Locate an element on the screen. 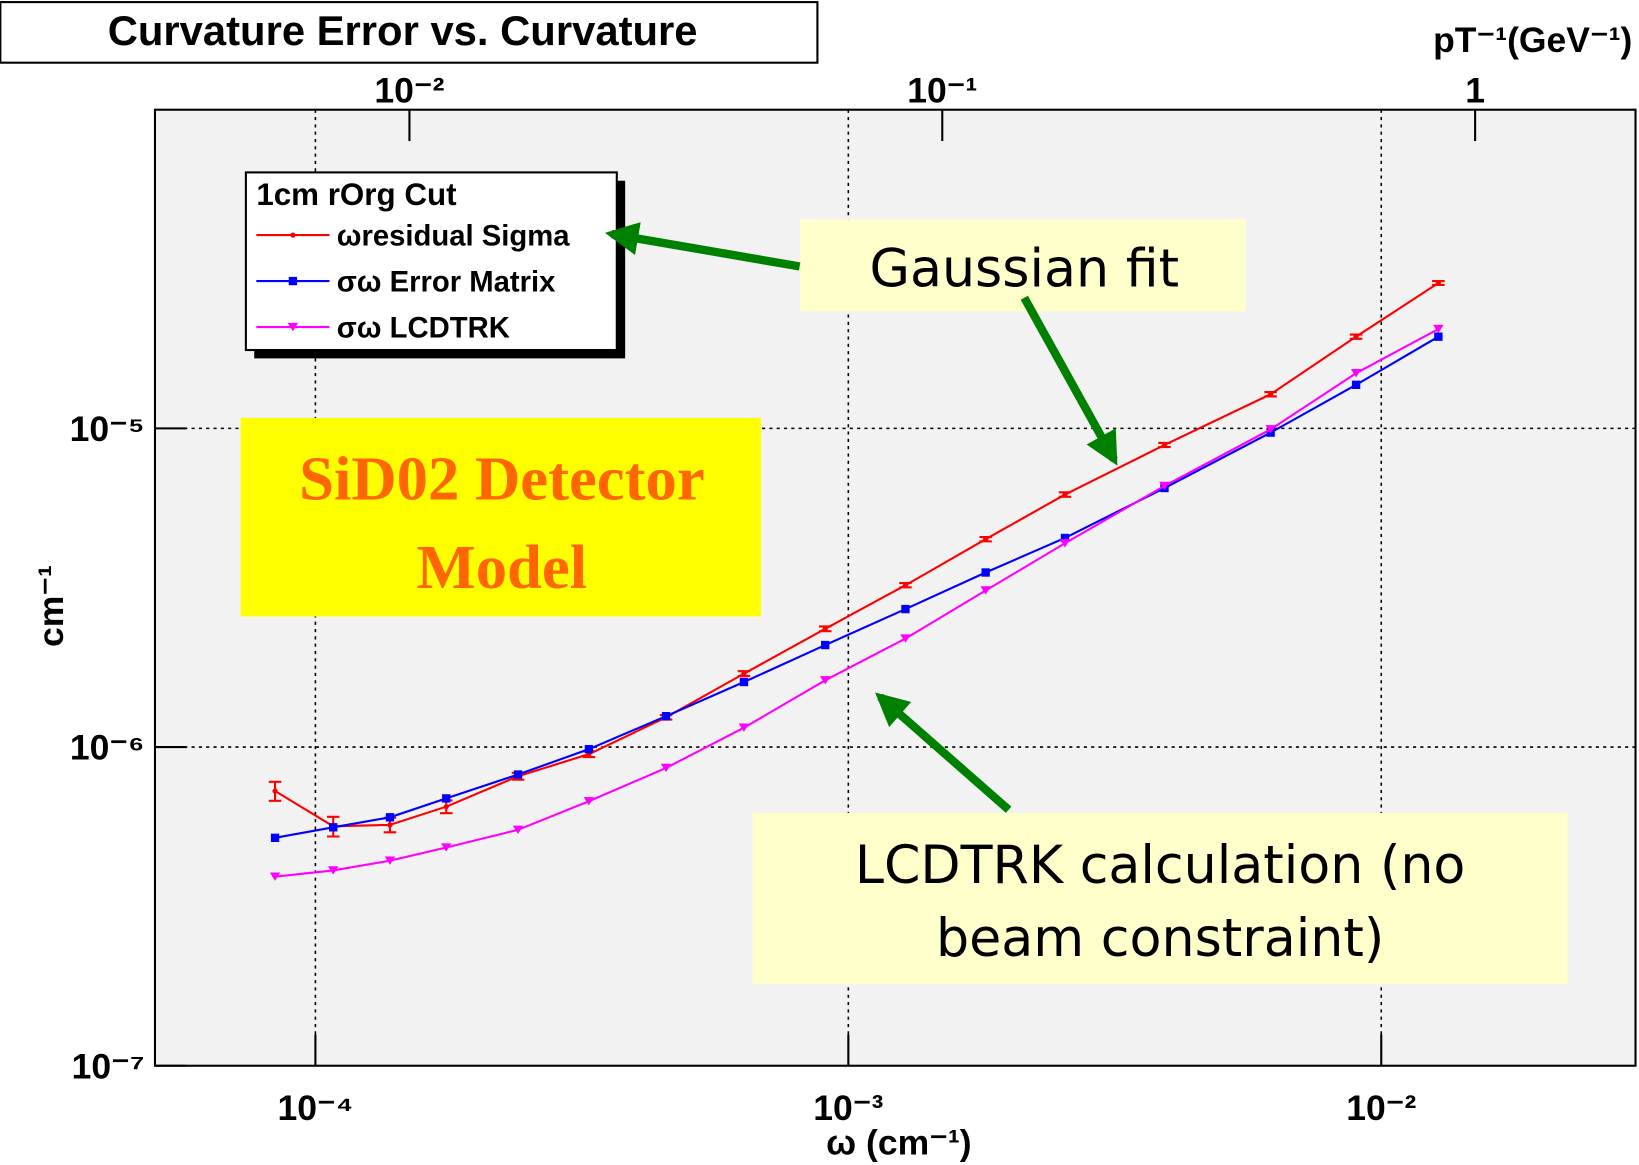  legend-label: ωresidual Sigma is located at coordinates (454, 237).